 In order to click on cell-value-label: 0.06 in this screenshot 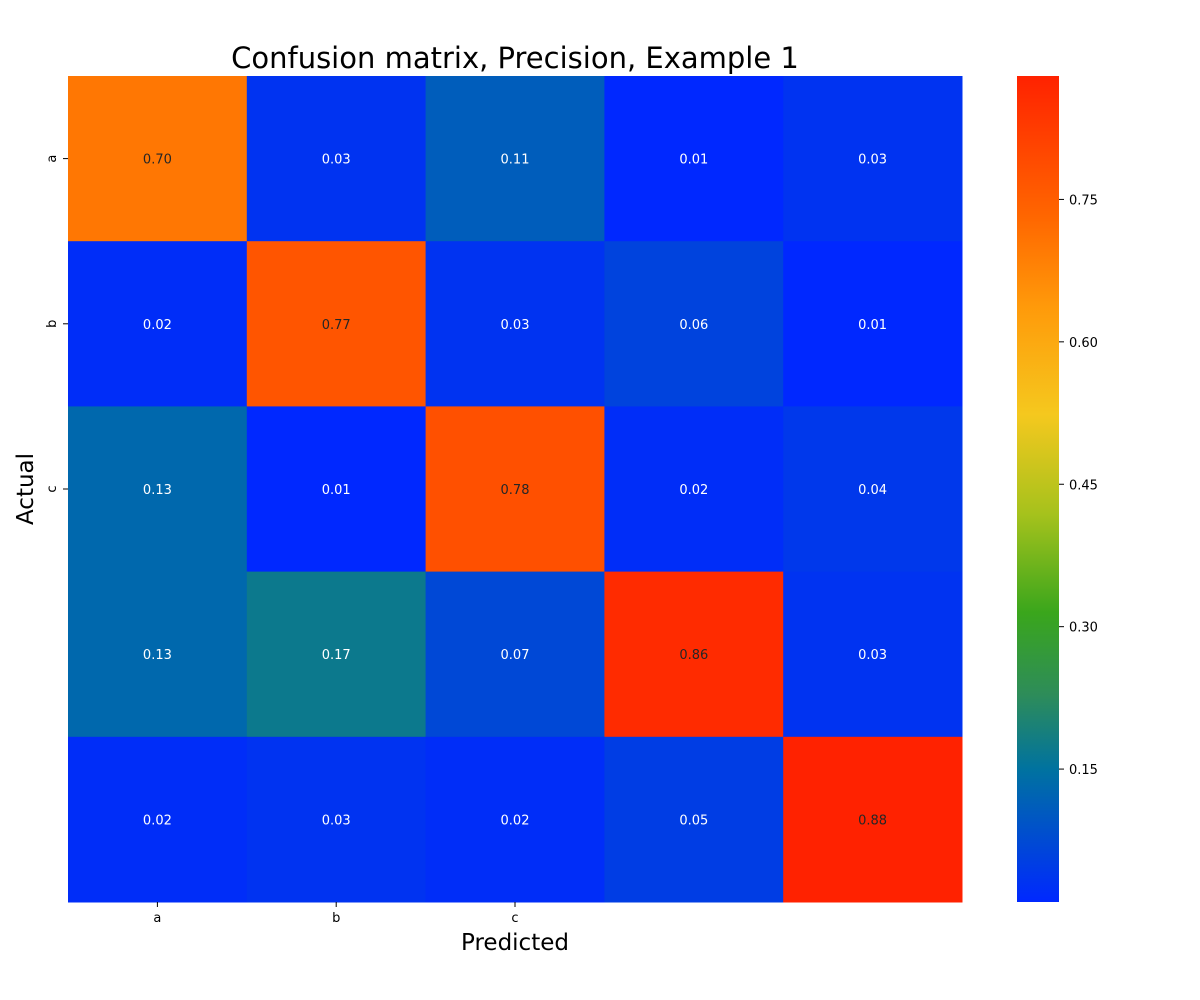, I will do `click(693, 325)`.